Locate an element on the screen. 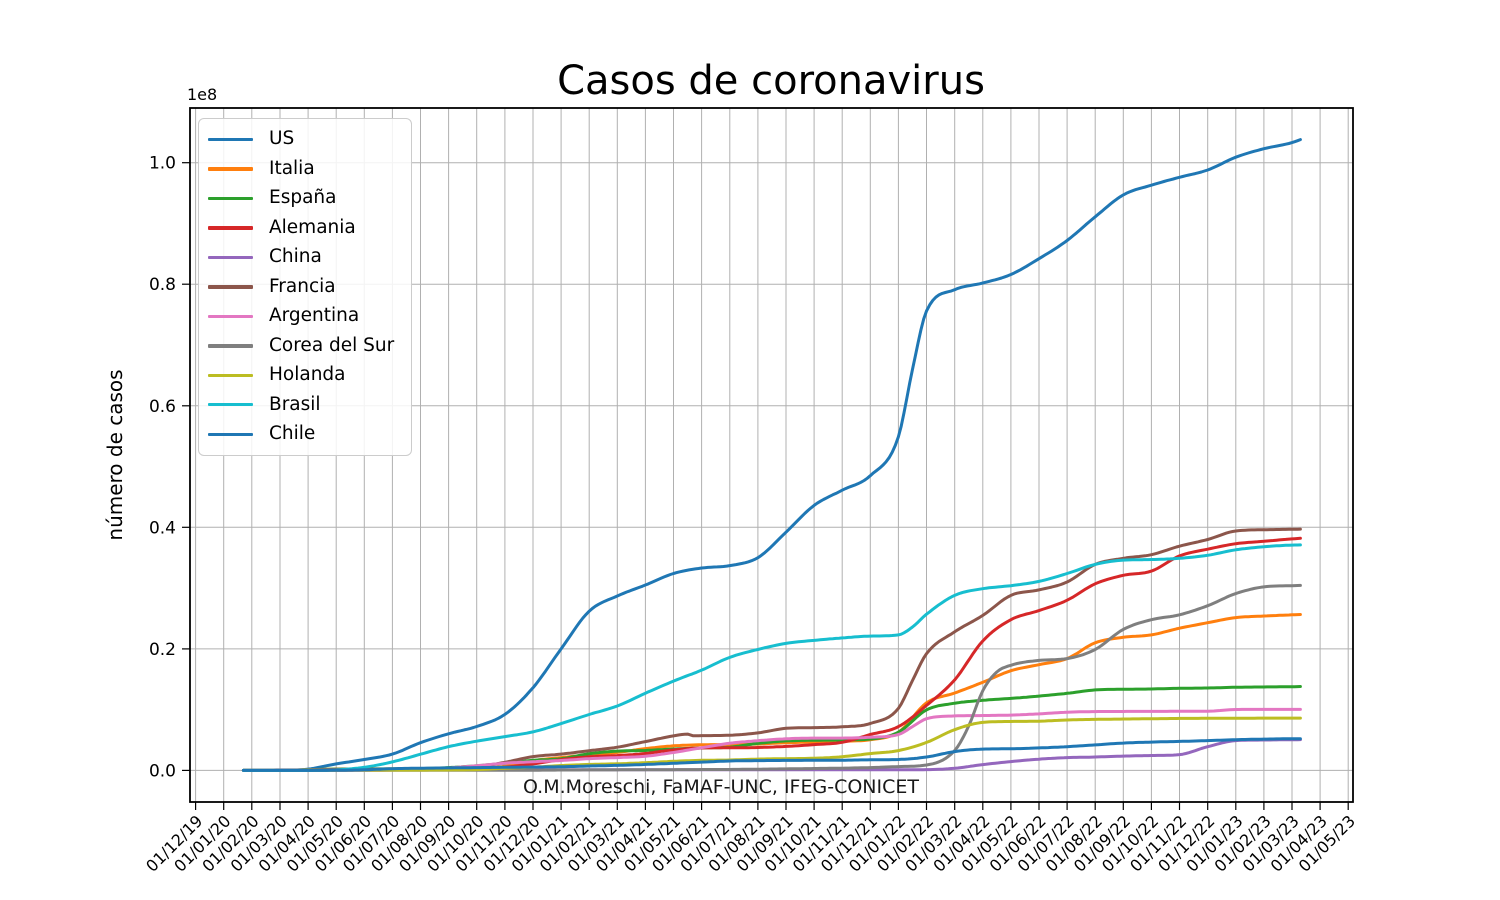 The image size is (1500, 900). legend-item-argentina: Argentina is located at coordinates (305, 316).